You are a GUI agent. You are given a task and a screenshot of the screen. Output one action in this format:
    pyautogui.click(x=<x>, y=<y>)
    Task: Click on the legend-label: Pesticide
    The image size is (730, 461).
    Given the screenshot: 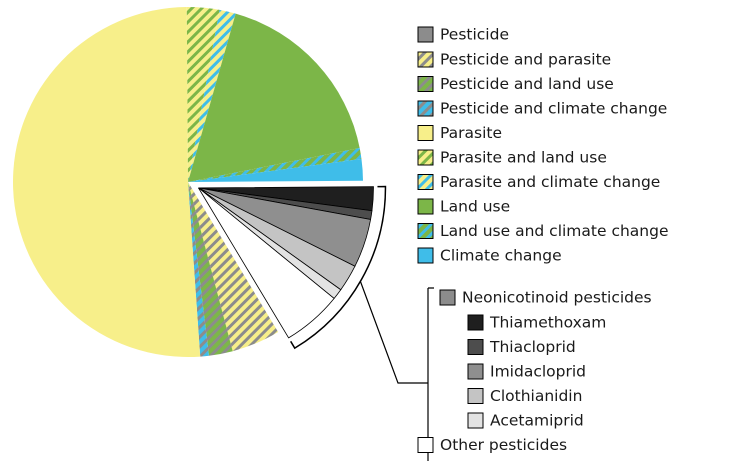 What is the action you would take?
    pyautogui.click(x=474, y=35)
    